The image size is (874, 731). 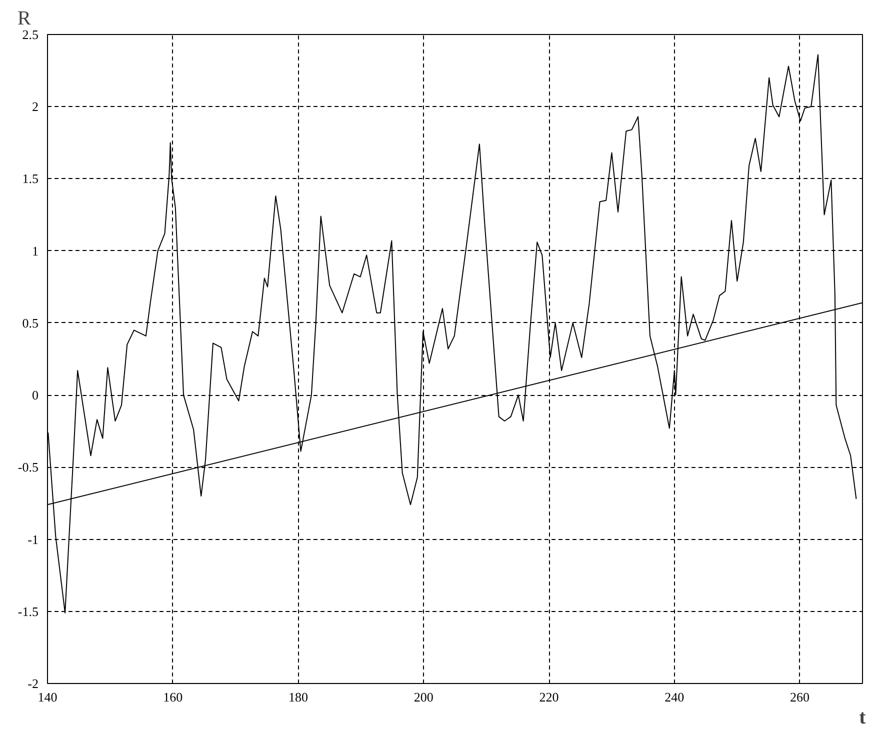 I want to click on y-axis-title: R, so click(x=25, y=19).